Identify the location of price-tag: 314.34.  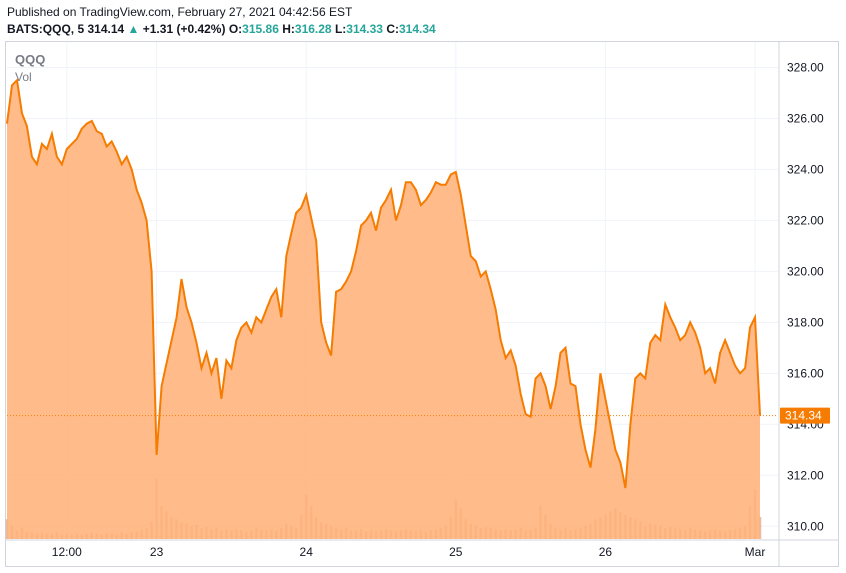
(805, 415).